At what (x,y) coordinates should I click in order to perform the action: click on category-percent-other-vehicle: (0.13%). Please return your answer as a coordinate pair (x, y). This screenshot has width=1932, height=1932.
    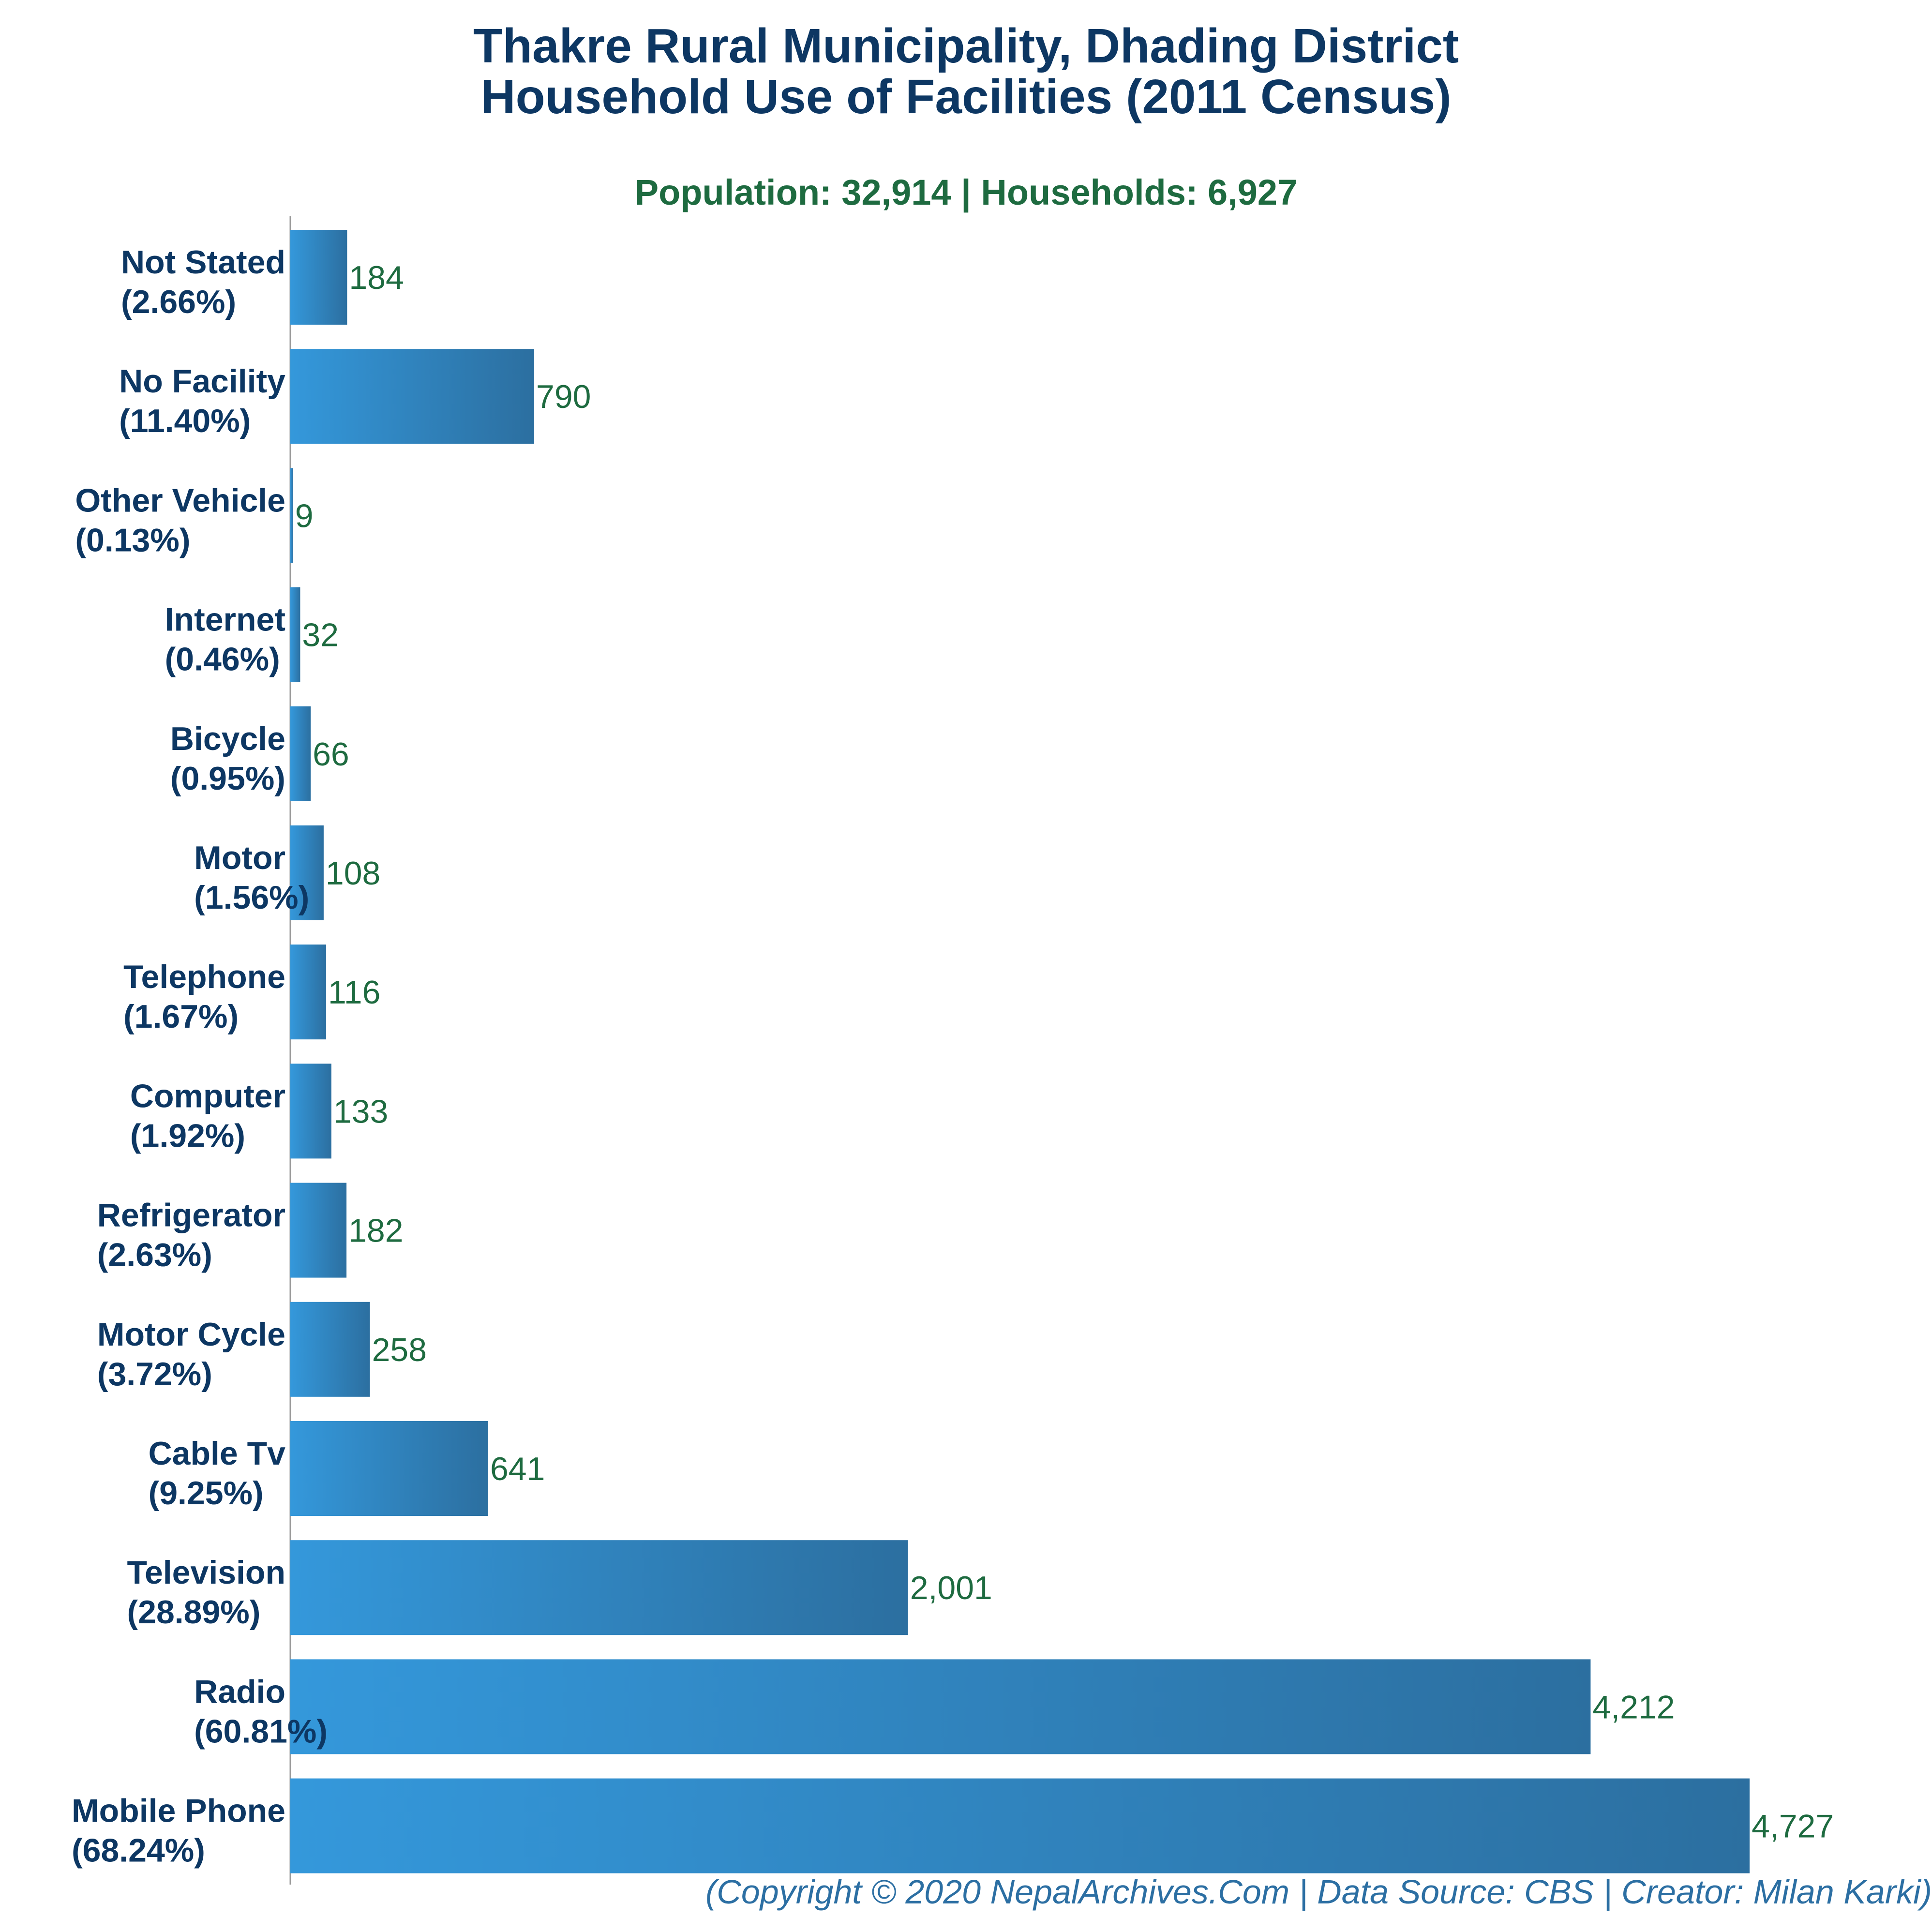
    Looking at the image, I should click on (132, 540).